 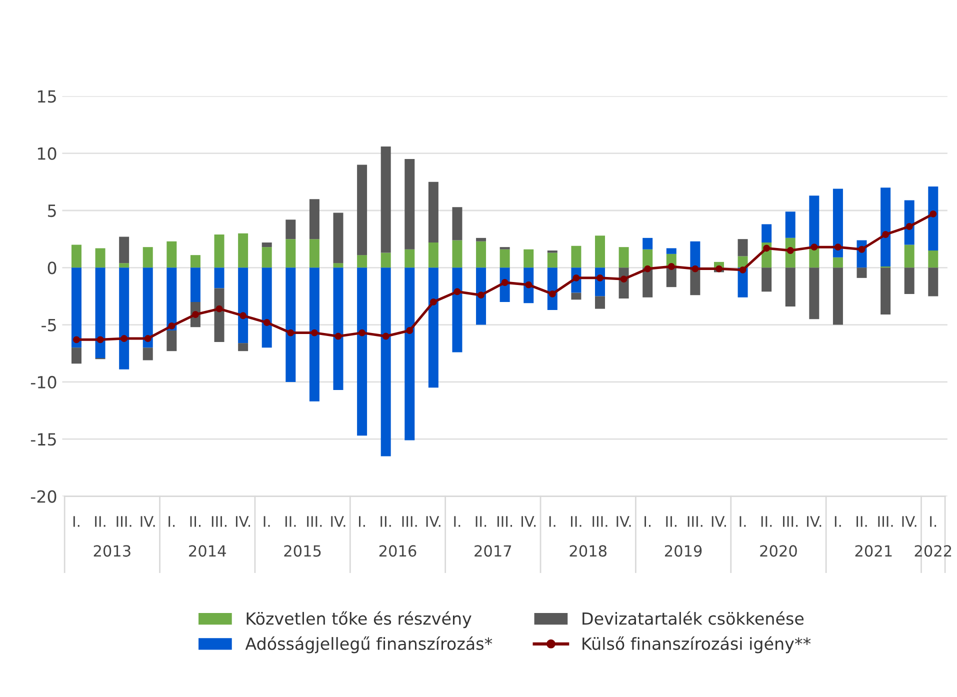 What do you see at coordinates (43, 382) in the screenshot?
I see `y-tick-label: -10` at bounding box center [43, 382].